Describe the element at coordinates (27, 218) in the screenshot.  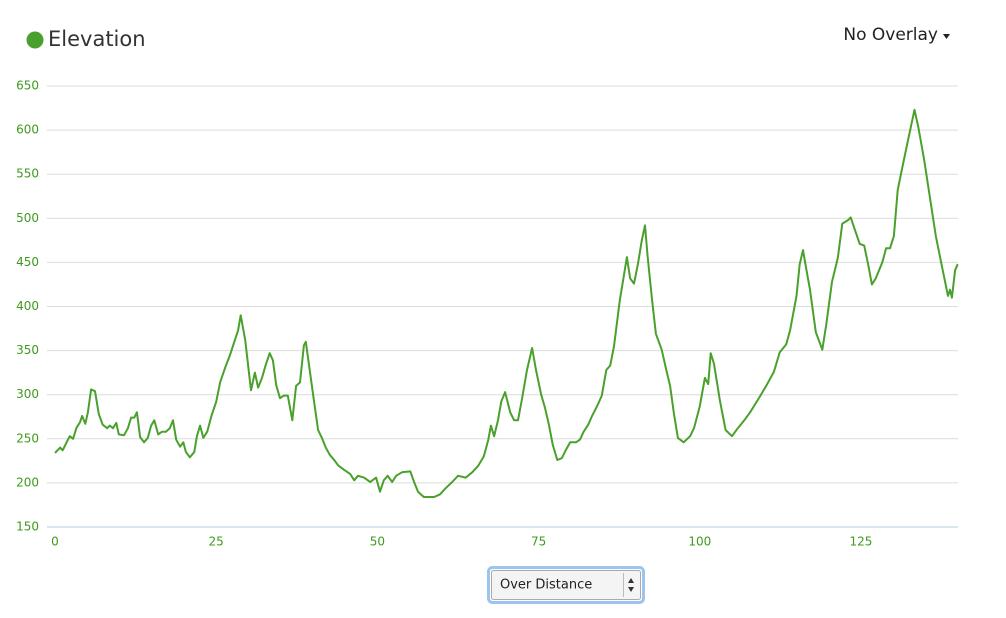
I see `y-tick-label: 500` at that location.